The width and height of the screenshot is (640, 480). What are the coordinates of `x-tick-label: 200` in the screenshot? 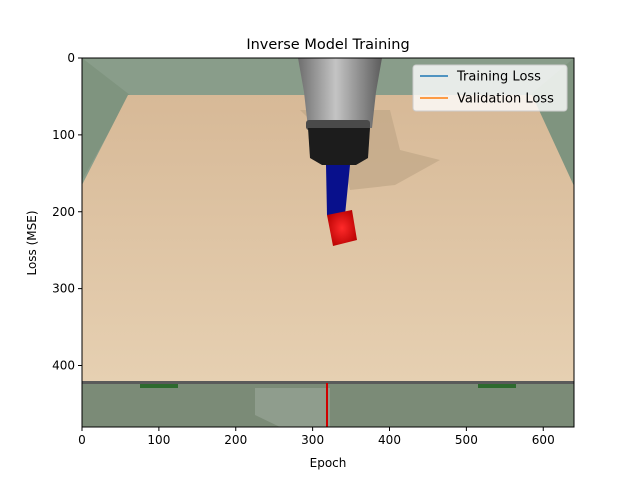 It's located at (235, 440).